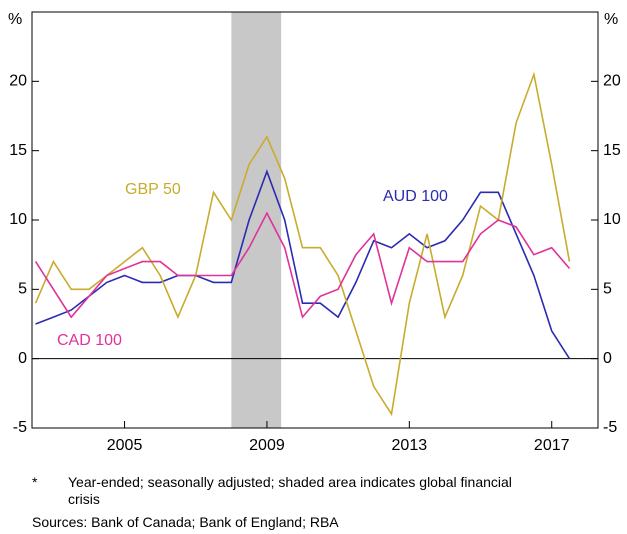 The width and height of the screenshot is (627, 534). I want to click on y2-tick-label: 20, so click(612, 81).